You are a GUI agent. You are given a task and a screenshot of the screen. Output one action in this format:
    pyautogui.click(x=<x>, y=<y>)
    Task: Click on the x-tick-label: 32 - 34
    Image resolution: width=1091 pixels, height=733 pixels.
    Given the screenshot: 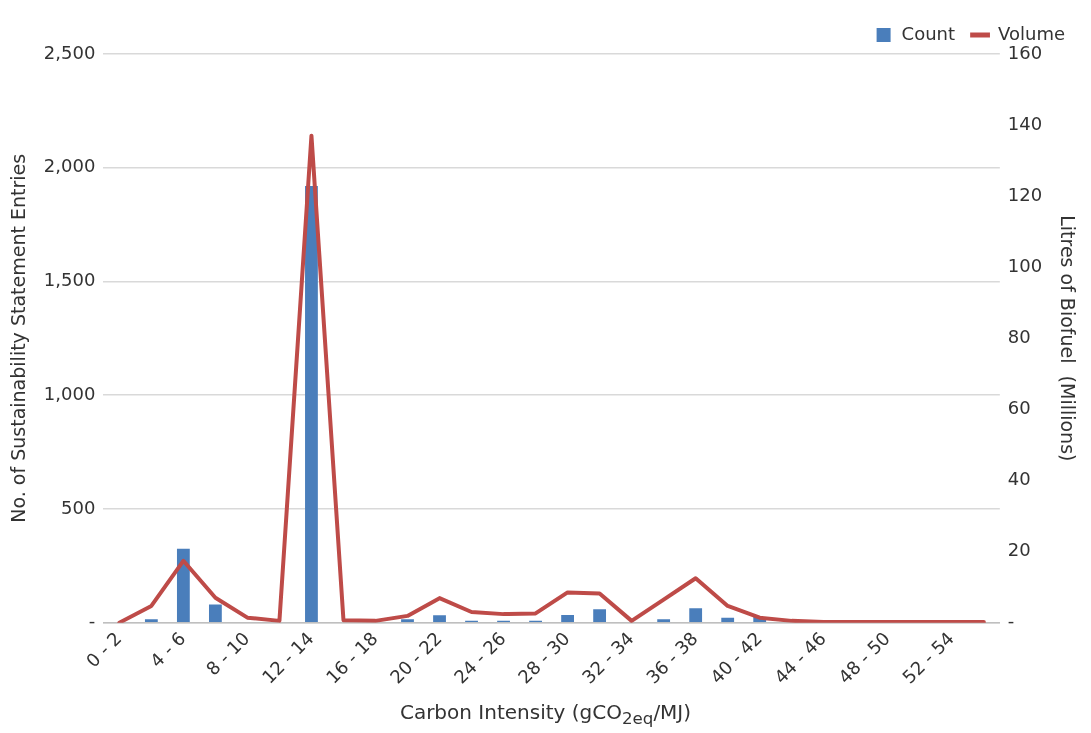 What is the action you would take?
    pyautogui.click(x=607, y=657)
    